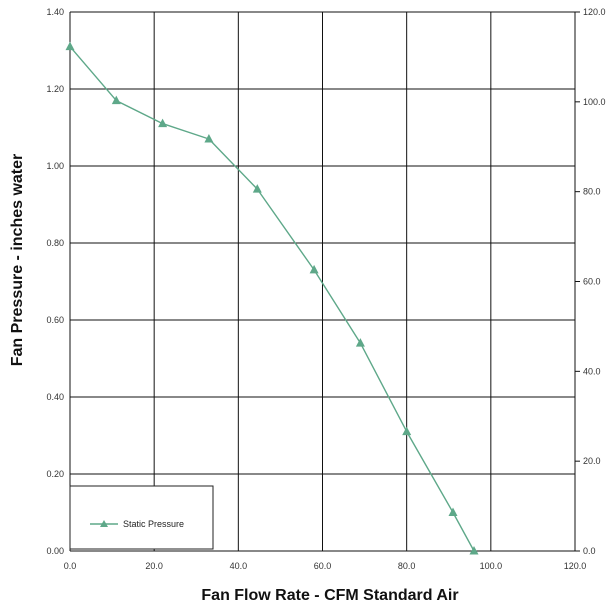  What do you see at coordinates (592, 371) in the screenshot?
I see `y2-tick-label: 40.0` at bounding box center [592, 371].